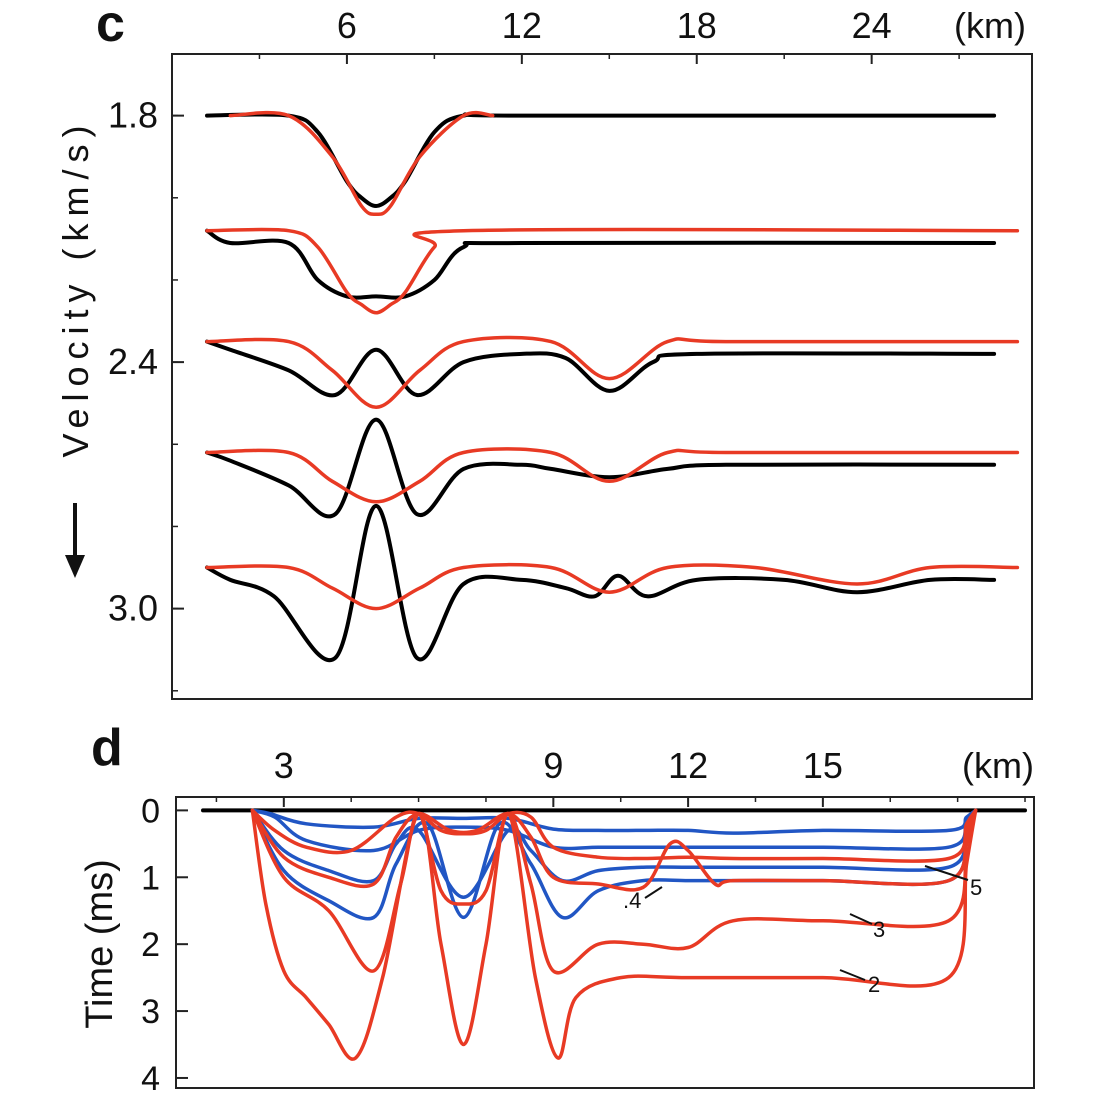 This screenshot has height=1100, width=1100. Describe the element at coordinates (133, 361) in the screenshot. I see `y-tick-label: 2.4` at that location.